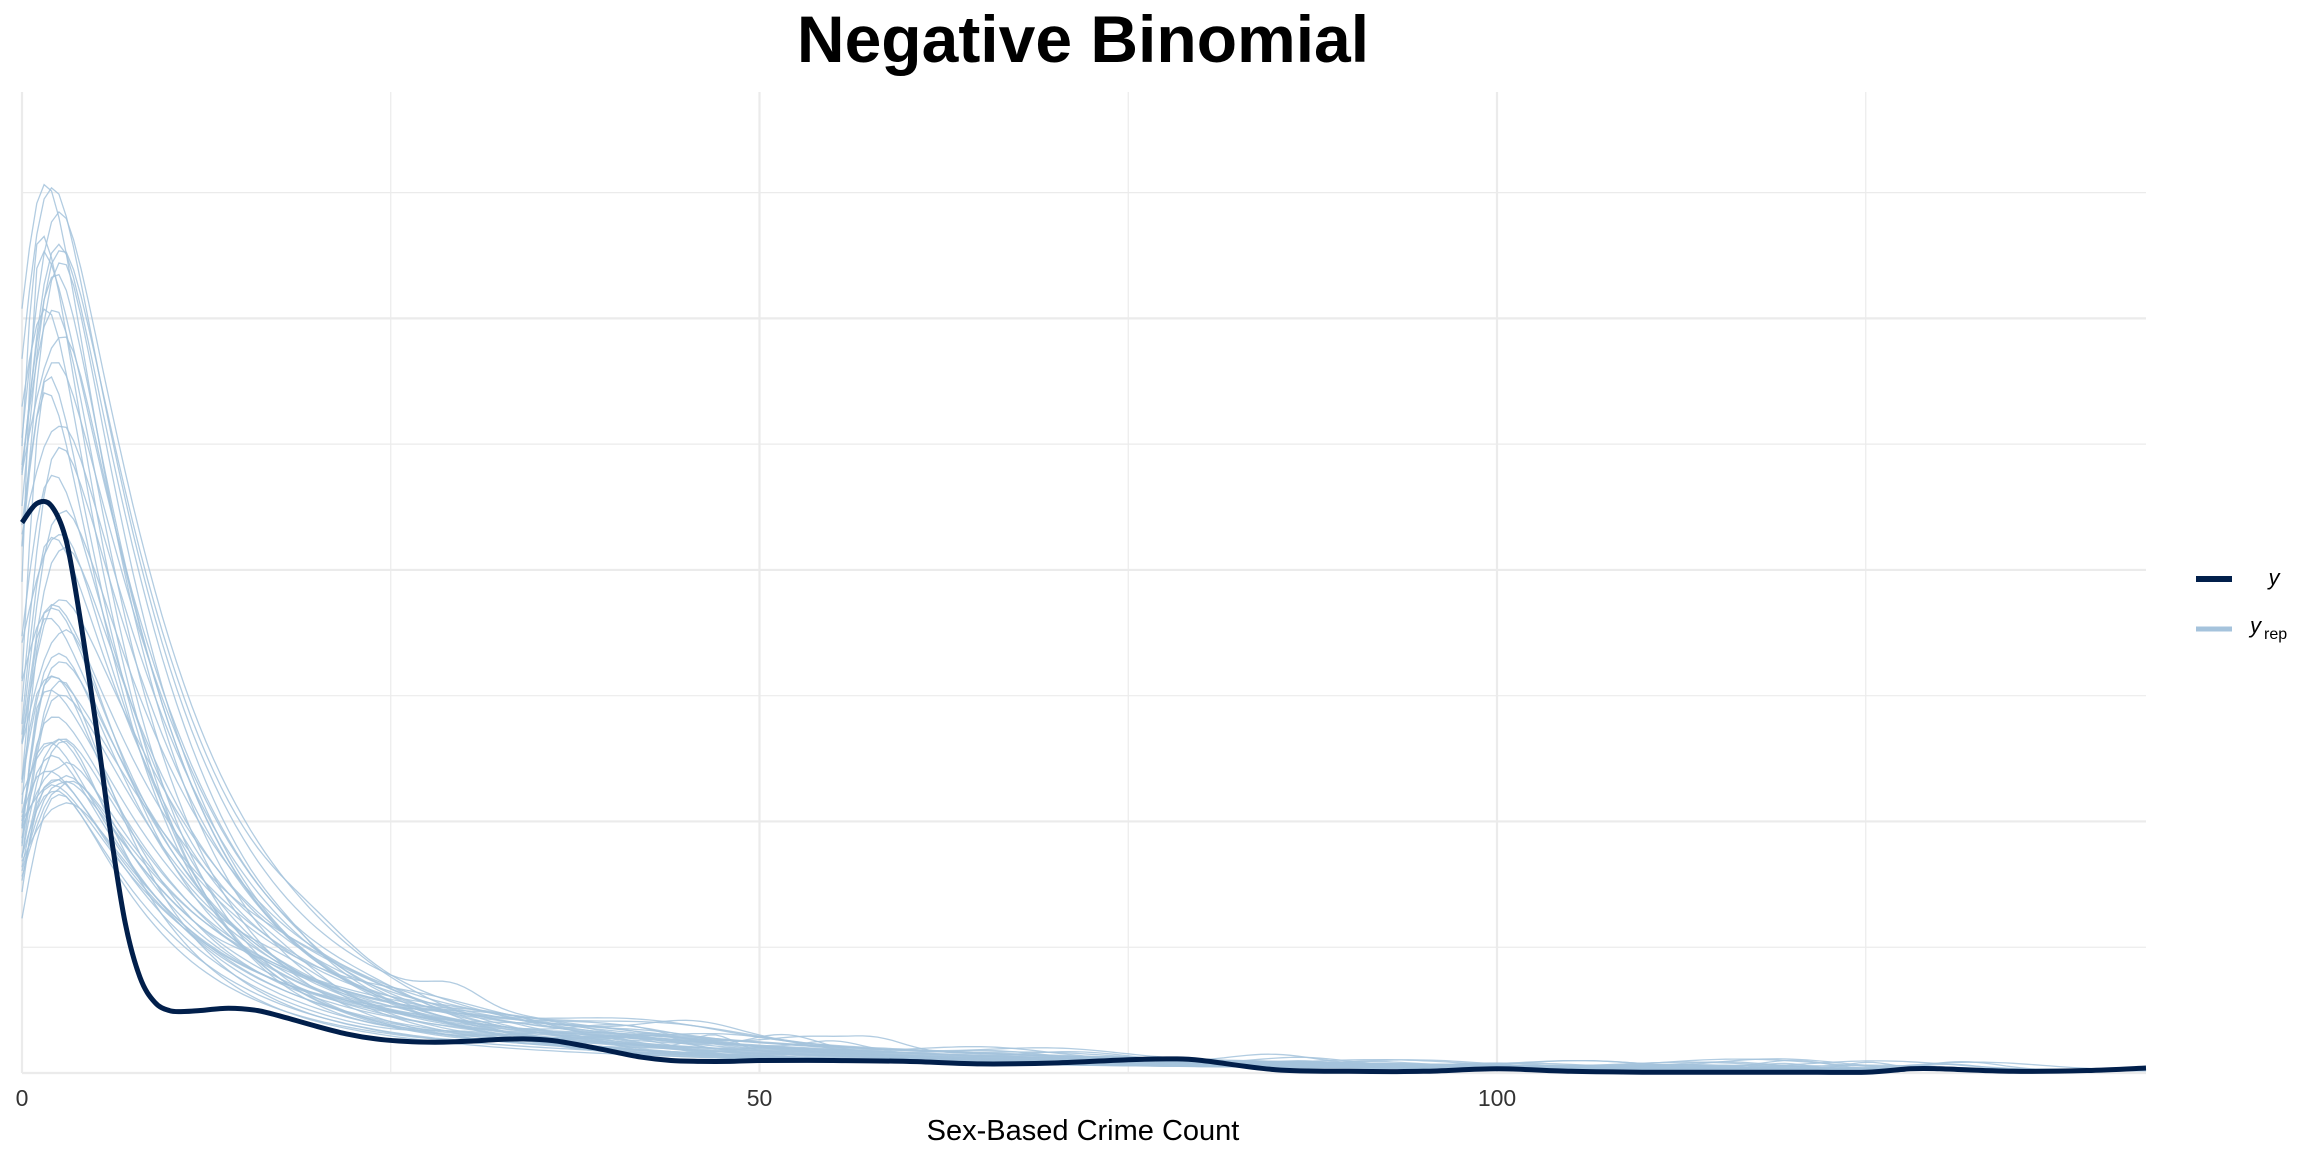  Describe the element at coordinates (2255, 625) in the screenshot. I see `legend-label-yrep-main: y` at that location.